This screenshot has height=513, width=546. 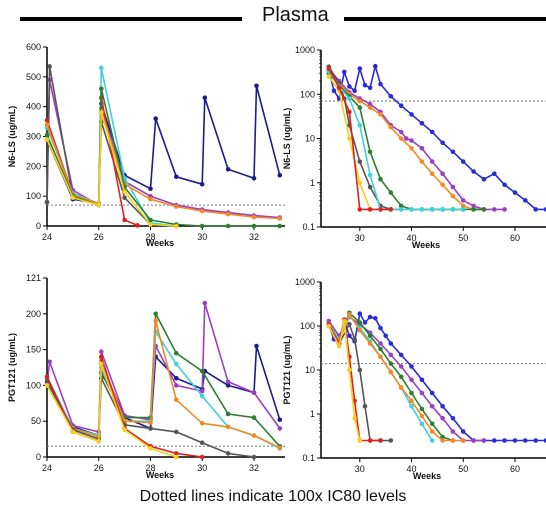 What do you see at coordinates (99, 237) in the screenshot?
I see `x-tick-label: 26` at bounding box center [99, 237].